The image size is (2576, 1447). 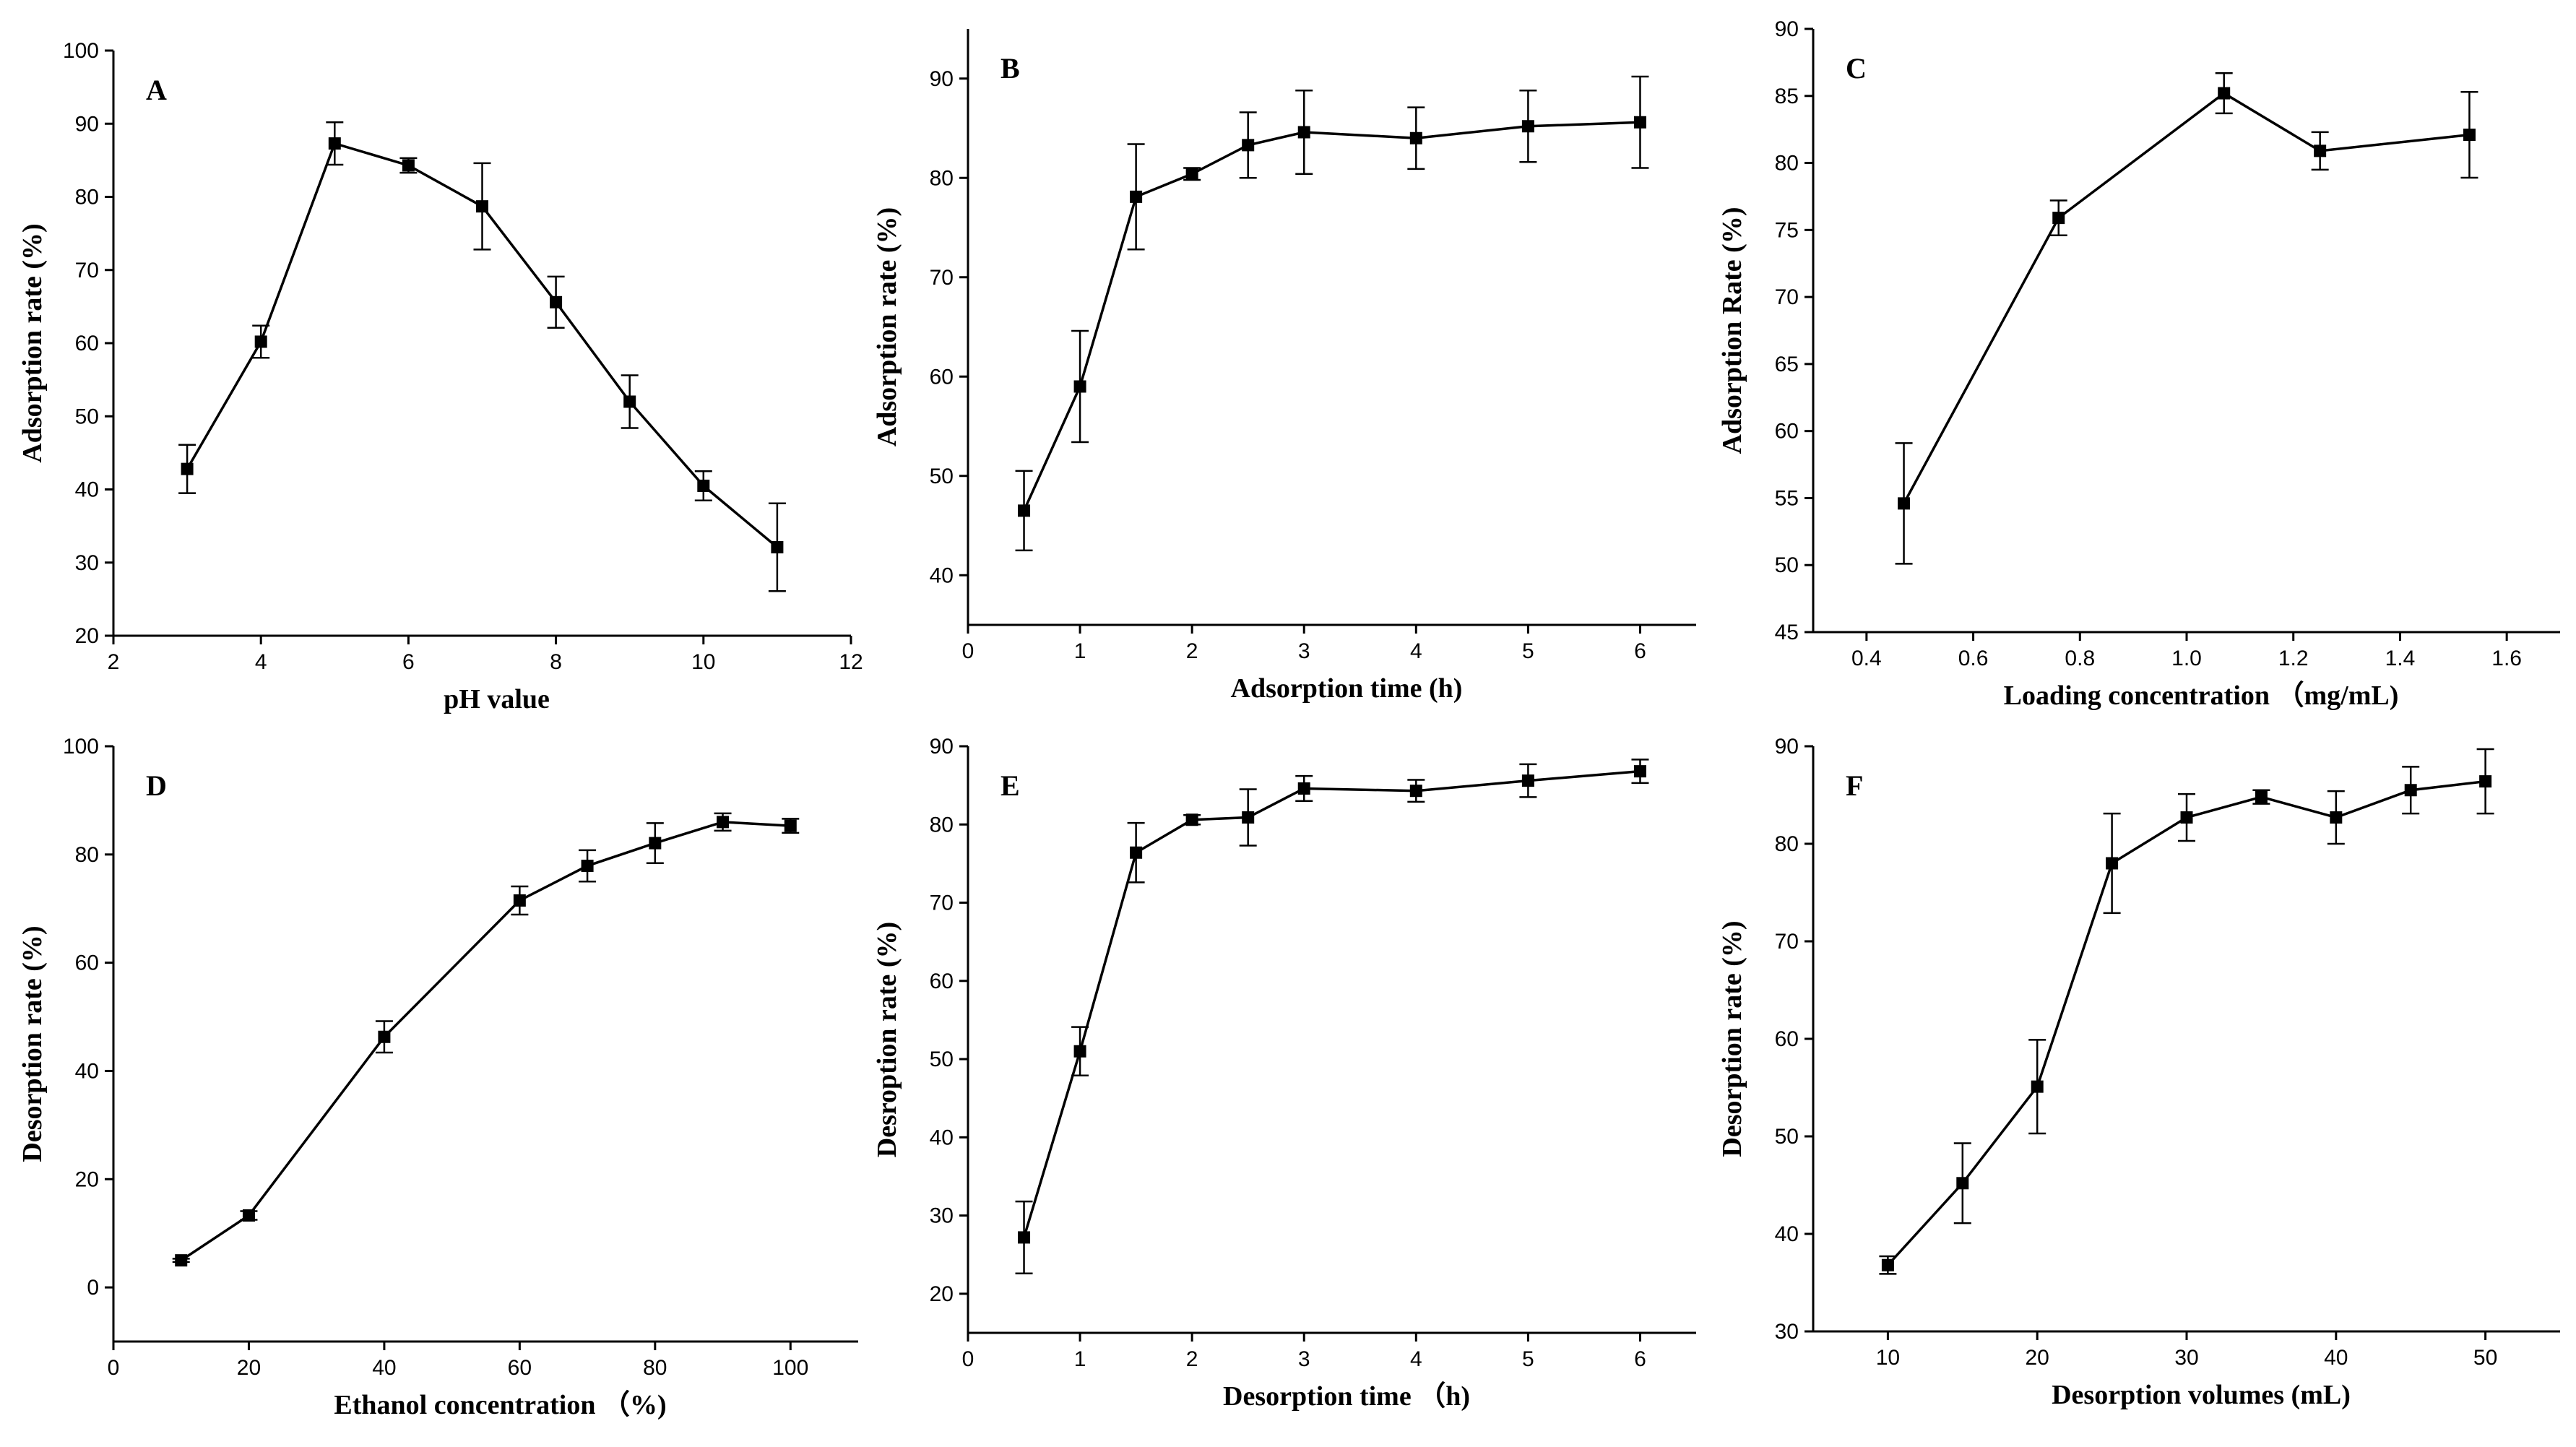 What do you see at coordinates (497, 699) in the screenshot?
I see `x-axis-label: pH value` at bounding box center [497, 699].